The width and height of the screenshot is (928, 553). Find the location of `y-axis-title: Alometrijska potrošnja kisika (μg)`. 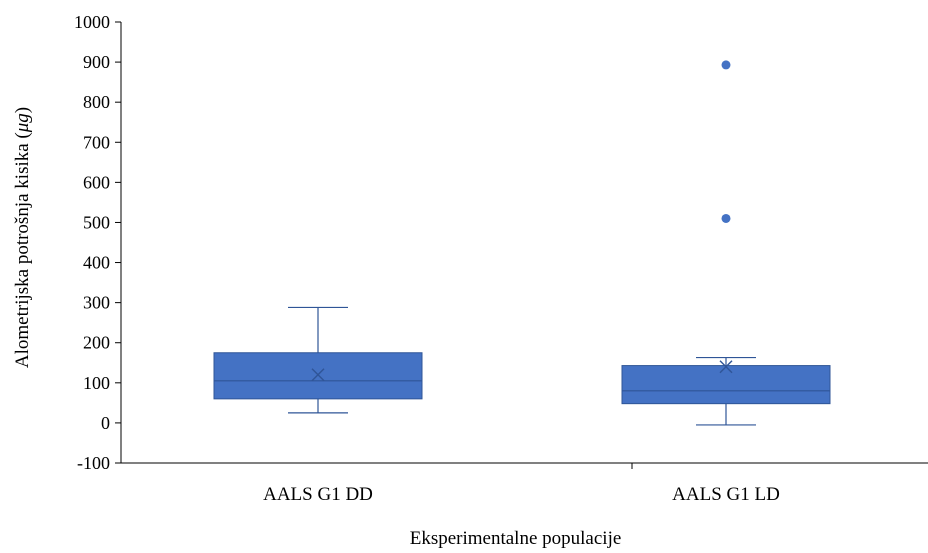

y-axis-title: Alometrijska potrošnja kisika (μg) is located at coordinates (22, 237).